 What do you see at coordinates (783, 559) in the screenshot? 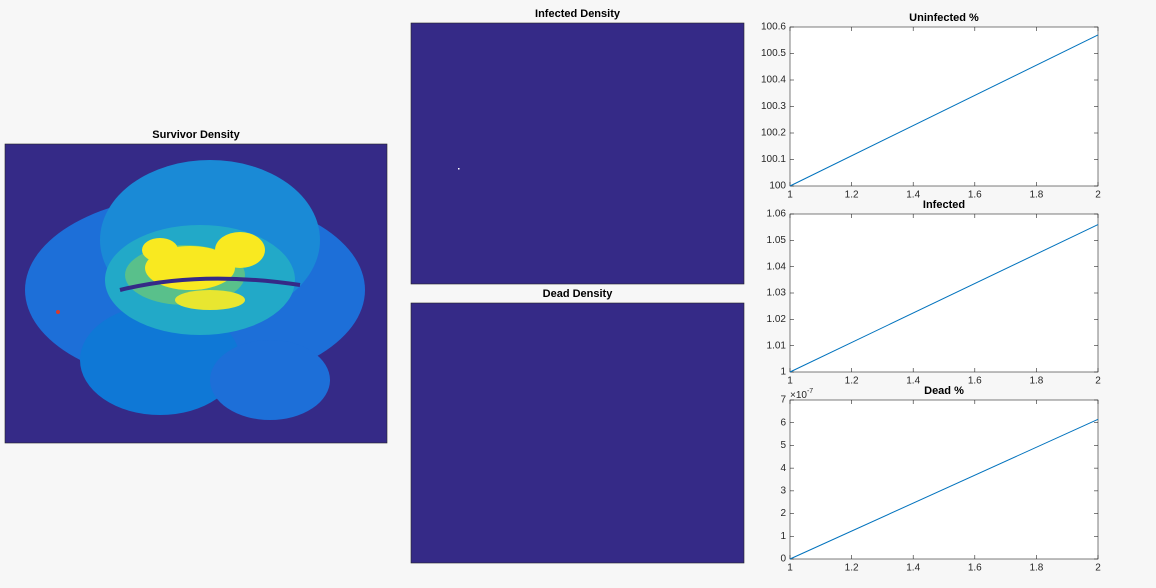
I see `y-tick-label: 0` at bounding box center [783, 559].